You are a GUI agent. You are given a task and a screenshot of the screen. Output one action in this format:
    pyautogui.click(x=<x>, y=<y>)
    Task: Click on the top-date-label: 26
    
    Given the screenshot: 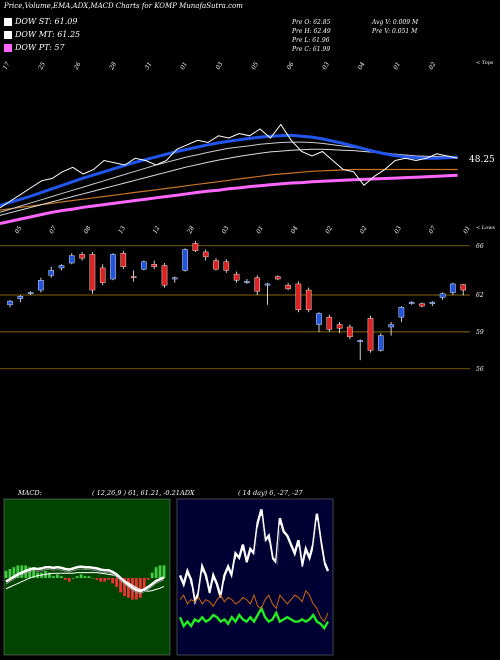 What is the action you would take?
    pyautogui.click(x=77, y=66)
    